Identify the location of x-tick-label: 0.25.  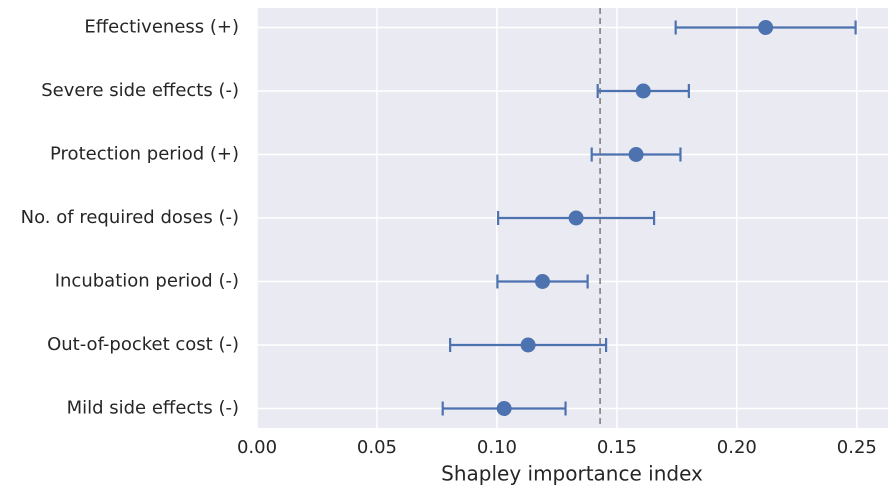
(857, 447).